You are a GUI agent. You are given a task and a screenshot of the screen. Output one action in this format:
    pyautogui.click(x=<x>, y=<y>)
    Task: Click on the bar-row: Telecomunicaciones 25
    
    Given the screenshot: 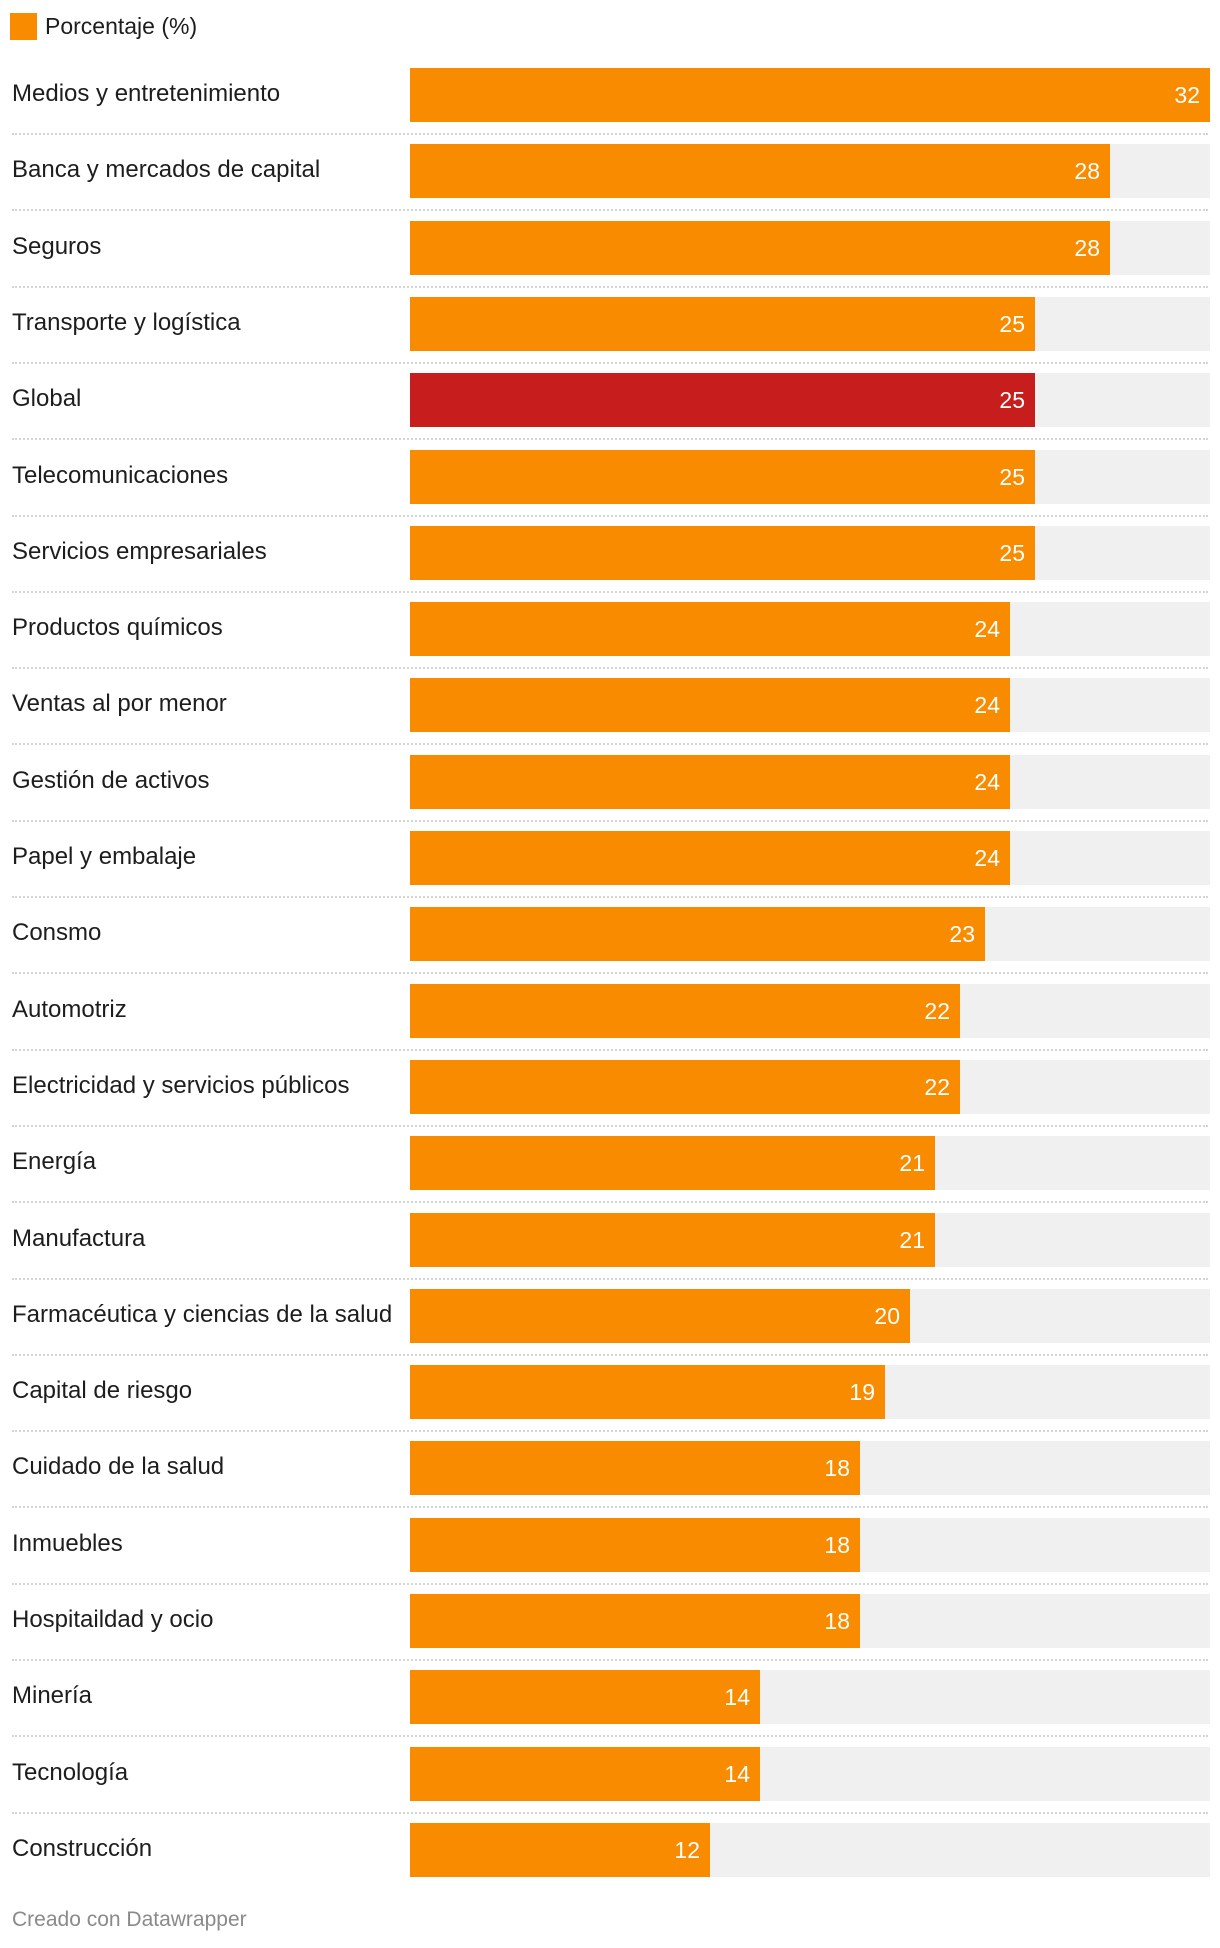 What is the action you would take?
    pyautogui.click(x=610, y=483)
    